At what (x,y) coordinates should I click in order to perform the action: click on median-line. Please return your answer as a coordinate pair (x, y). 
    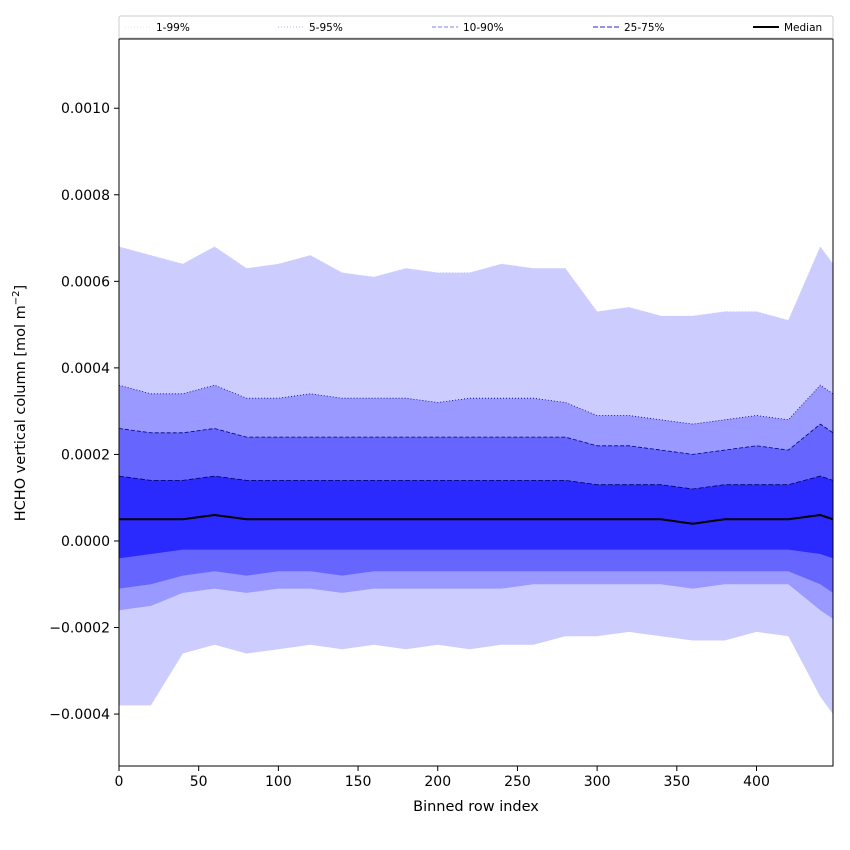
    Looking at the image, I should click on (476, 519).